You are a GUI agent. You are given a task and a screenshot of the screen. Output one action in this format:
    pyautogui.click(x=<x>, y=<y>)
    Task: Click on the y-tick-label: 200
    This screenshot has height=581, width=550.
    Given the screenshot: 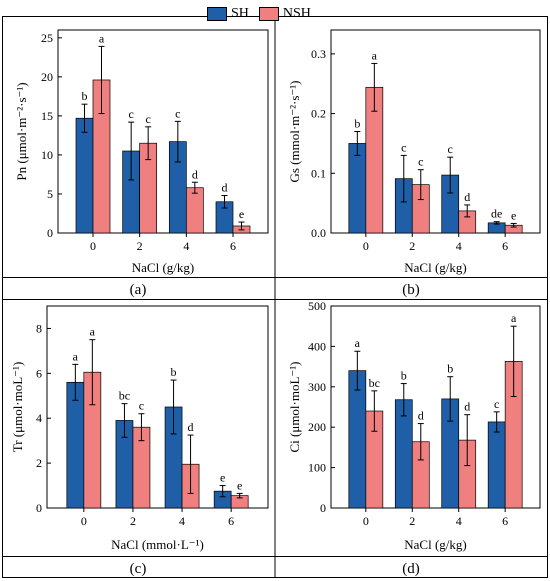 What is the action you would take?
    pyautogui.click(x=317, y=427)
    